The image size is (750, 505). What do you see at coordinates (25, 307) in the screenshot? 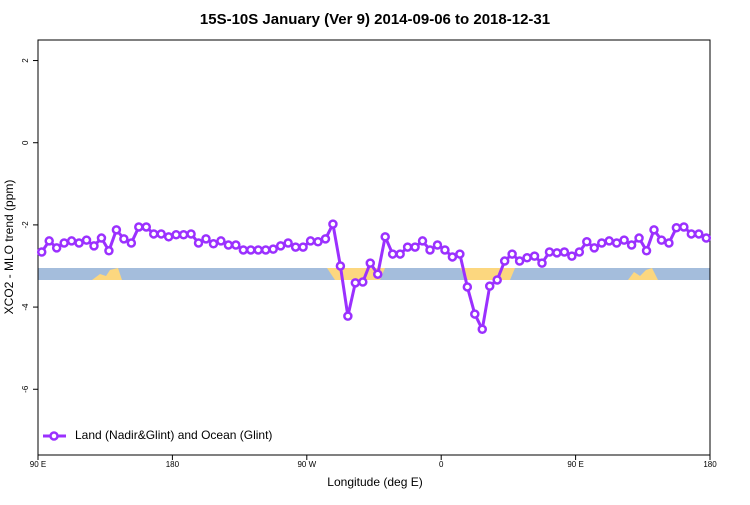
I see `y-tick-label: -4` at bounding box center [25, 307].